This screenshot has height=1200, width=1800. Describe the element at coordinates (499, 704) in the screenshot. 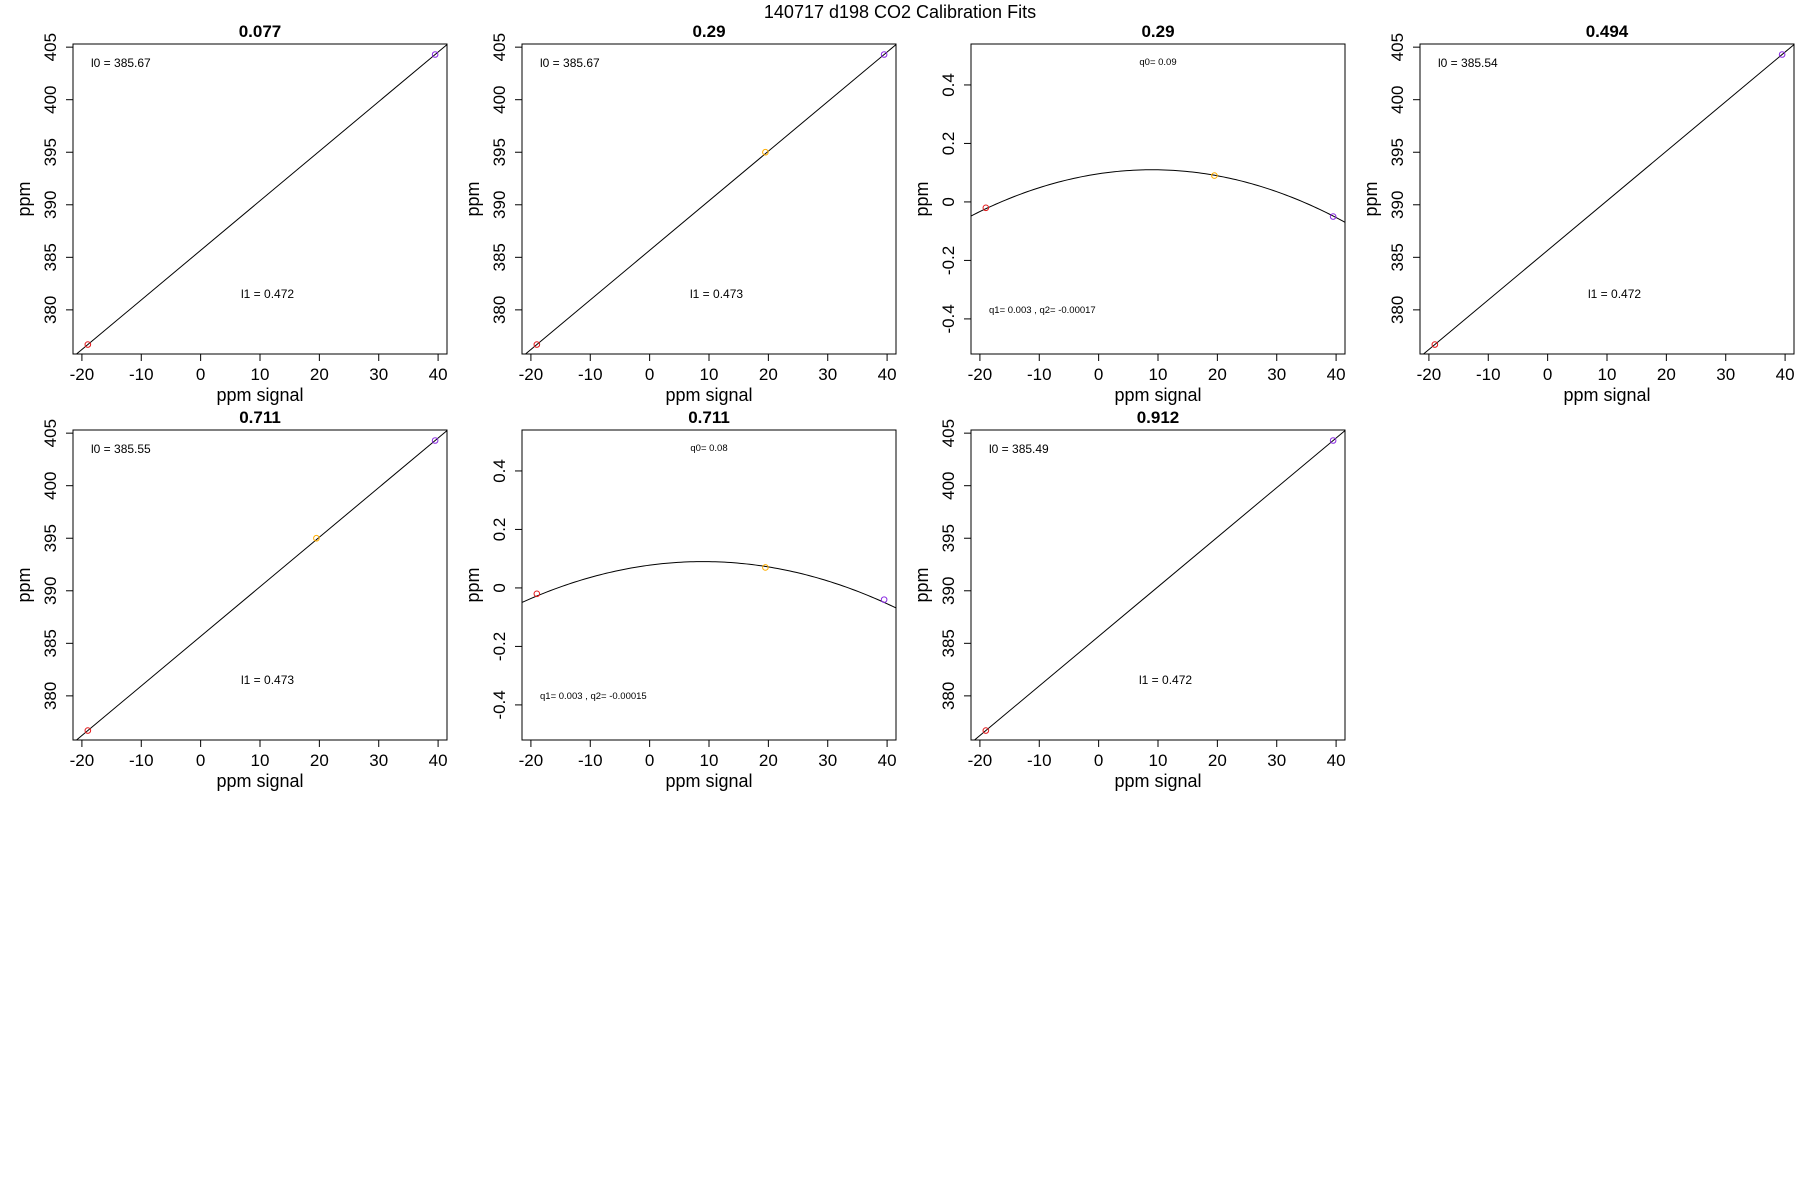

I see `y-tick-label: -0.4` at that location.